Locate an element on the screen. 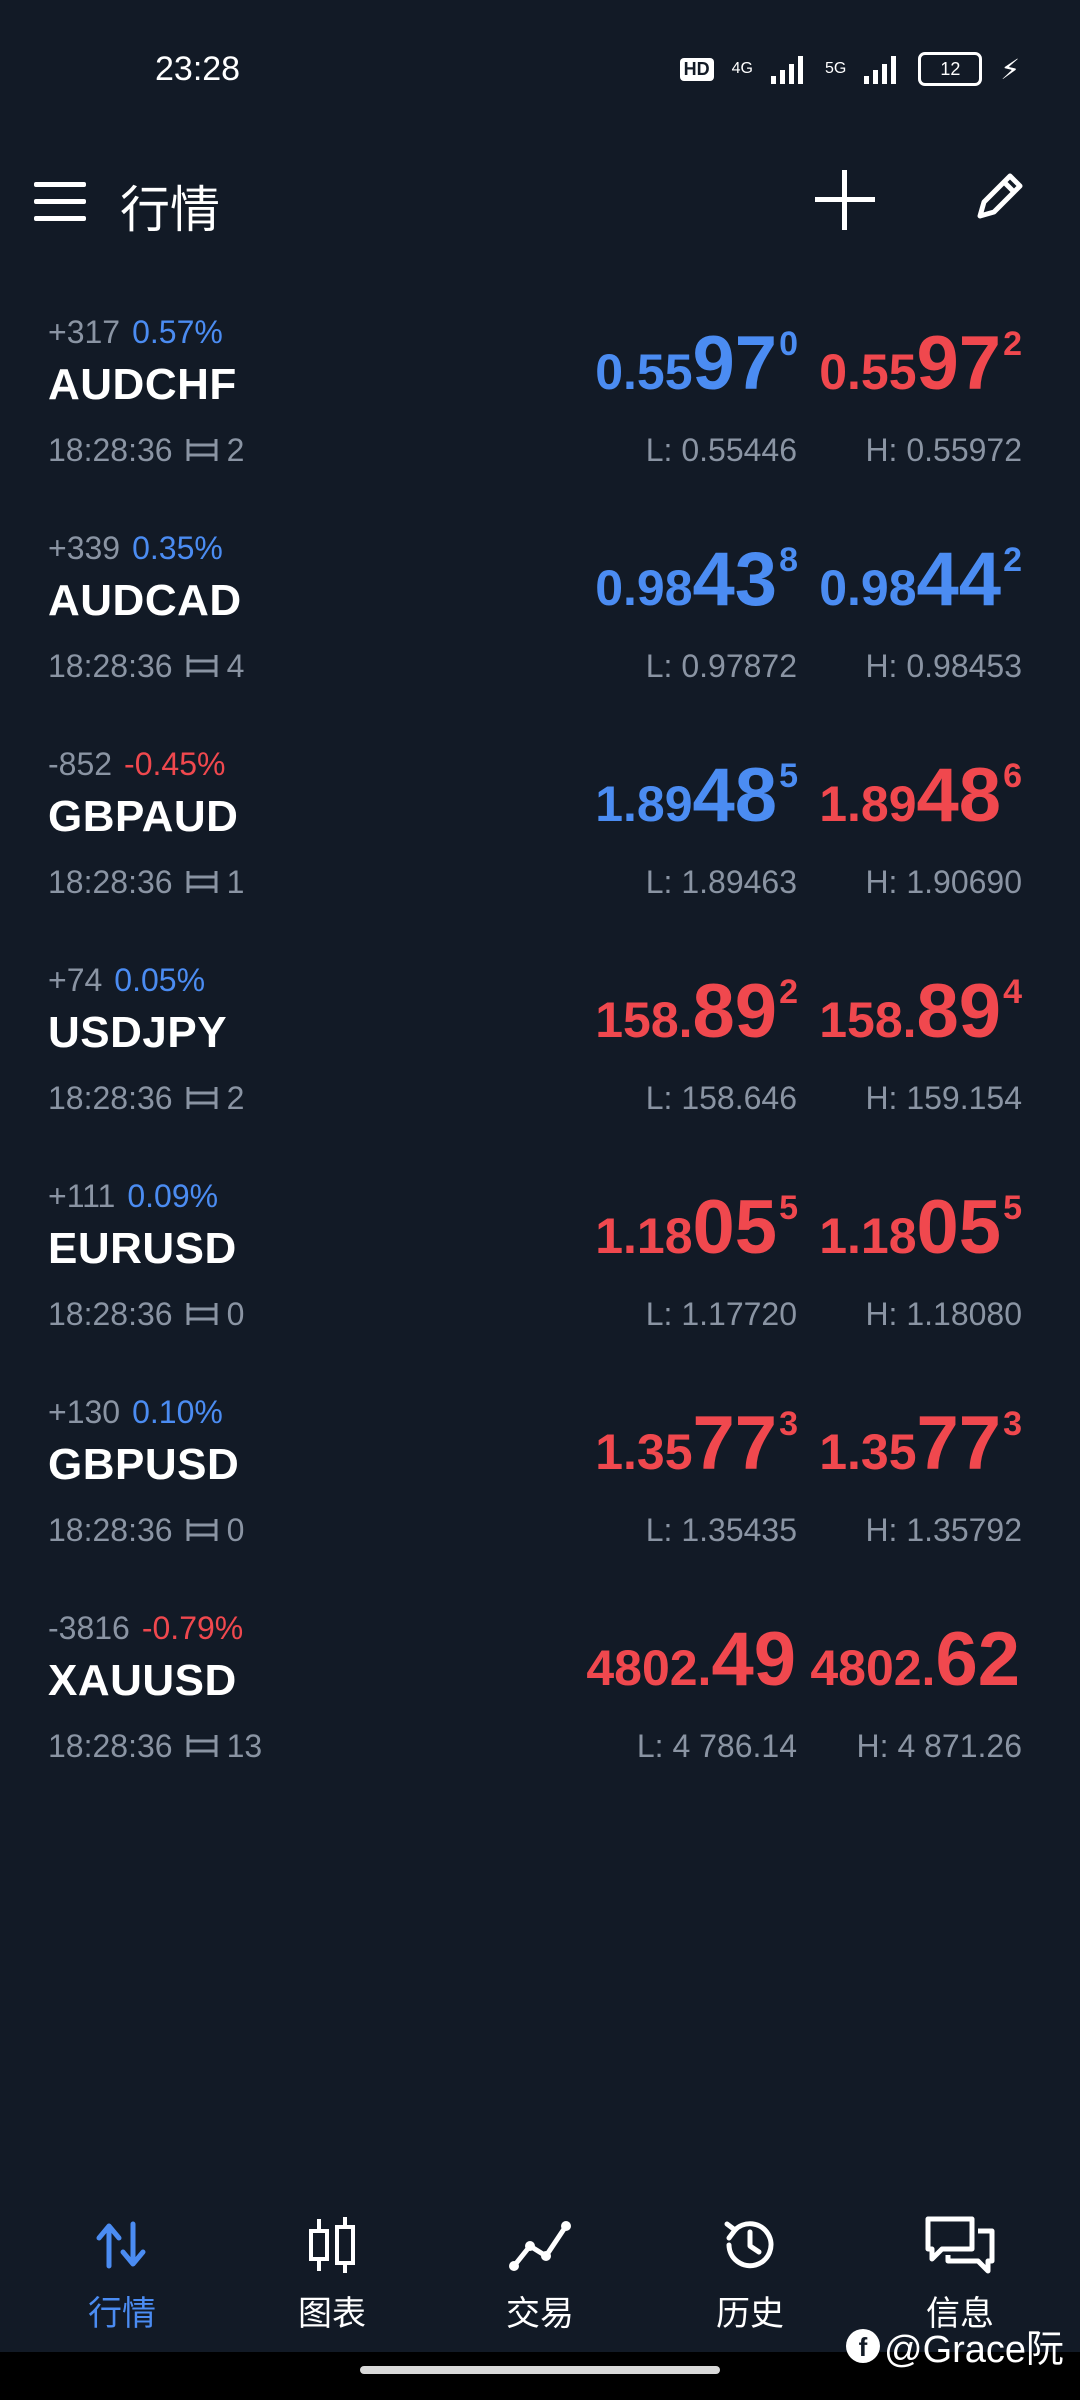  change-info: +111 0.09% is located at coordinates (133, 1196).